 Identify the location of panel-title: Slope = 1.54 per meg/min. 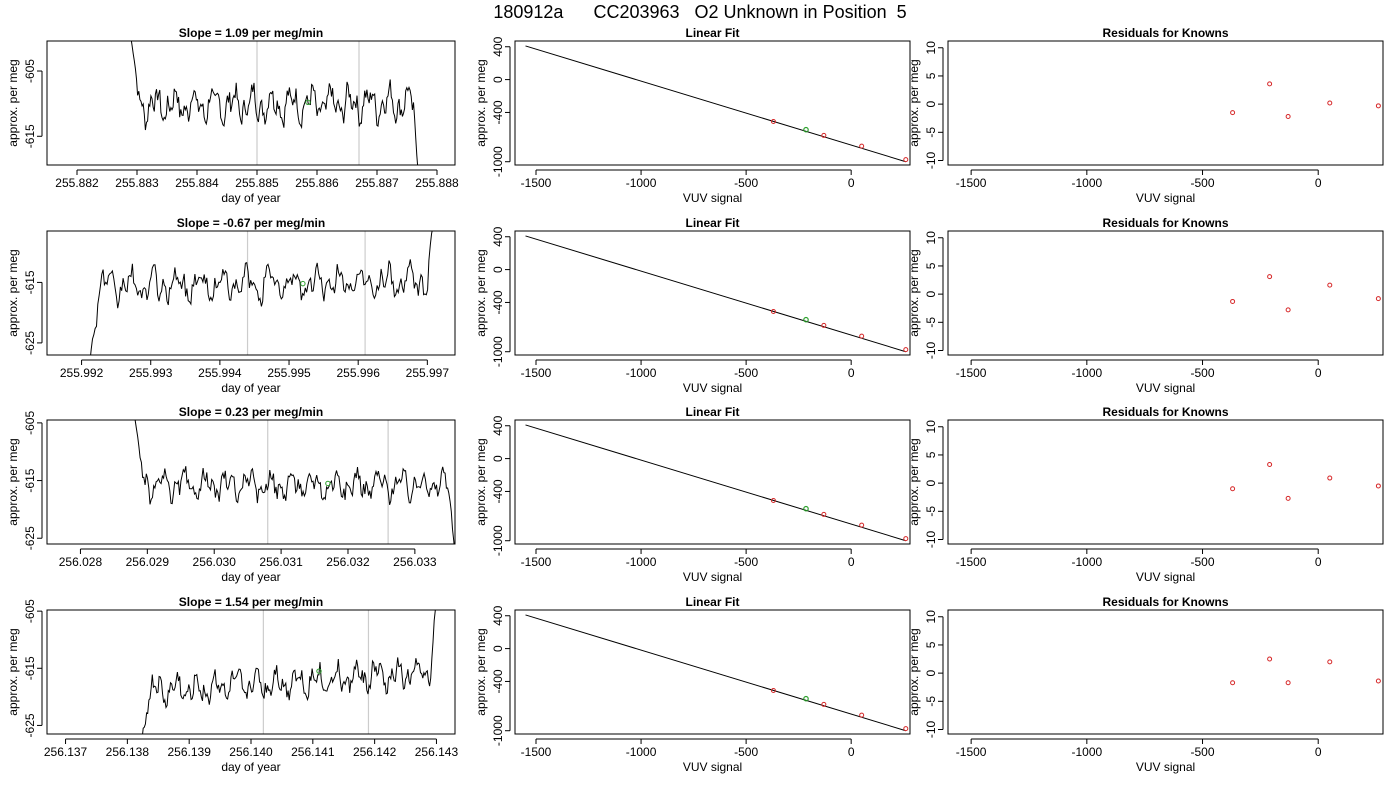
(251, 602).